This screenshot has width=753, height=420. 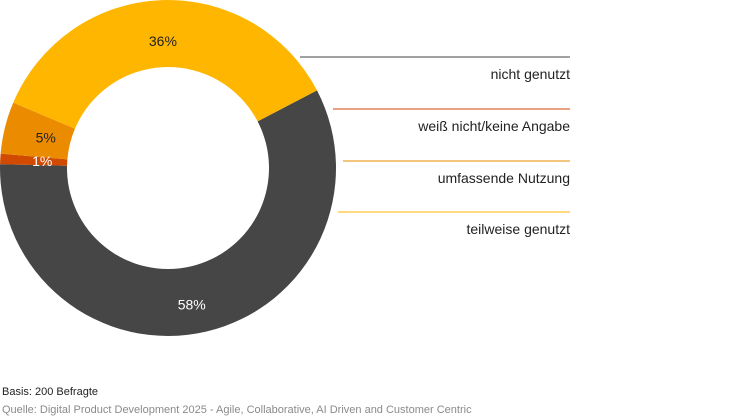 What do you see at coordinates (530, 74) in the screenshot?
I see `legend-entry-label: nicht genutzt` at bounding box center [530, 74].